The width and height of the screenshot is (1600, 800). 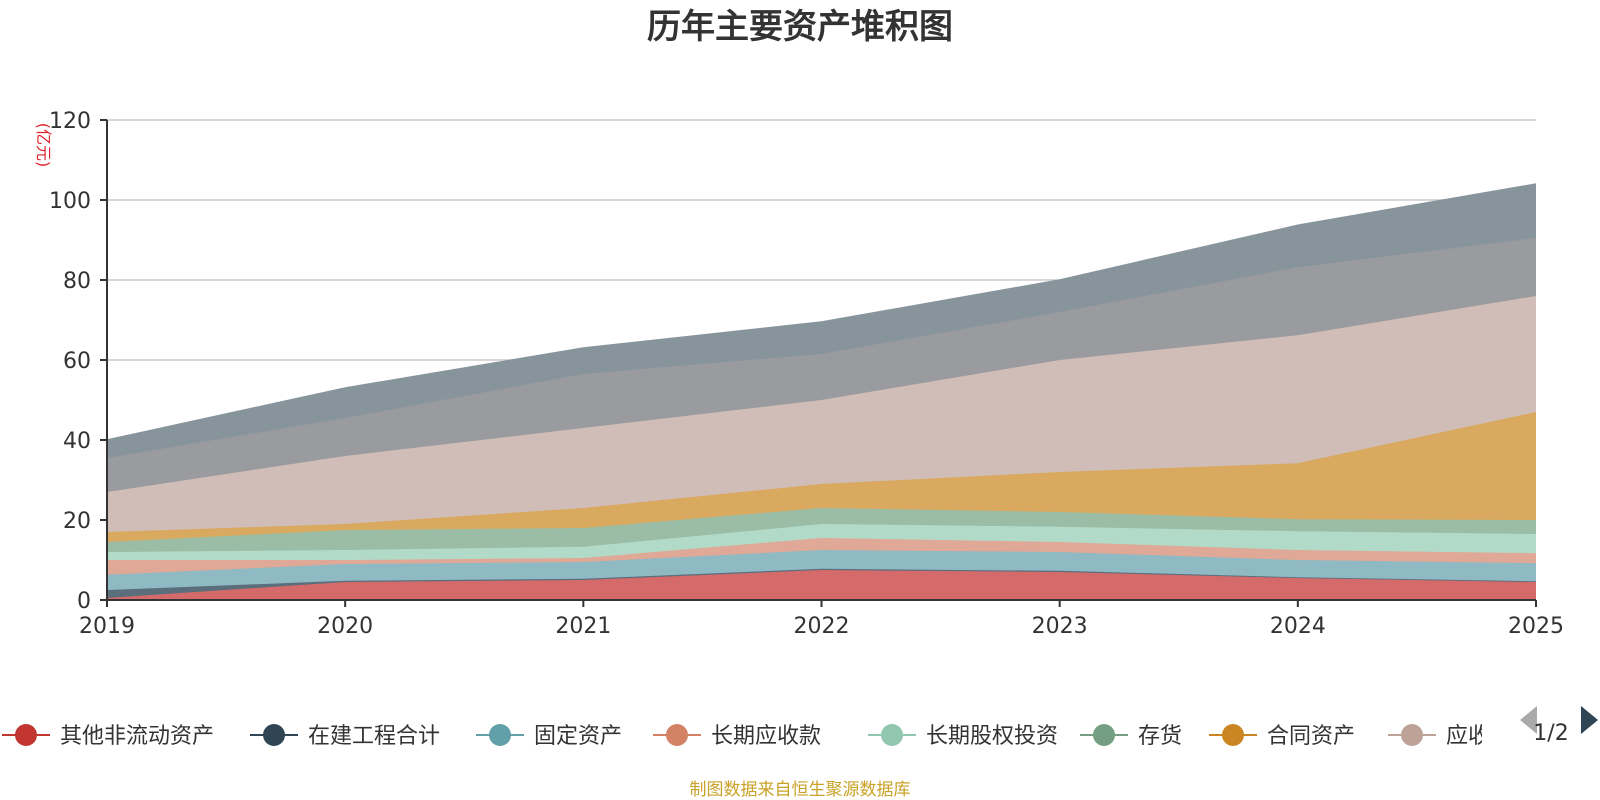 I want to click on legend-item-0: 其他非流动资产, so click(x=108, y=736).